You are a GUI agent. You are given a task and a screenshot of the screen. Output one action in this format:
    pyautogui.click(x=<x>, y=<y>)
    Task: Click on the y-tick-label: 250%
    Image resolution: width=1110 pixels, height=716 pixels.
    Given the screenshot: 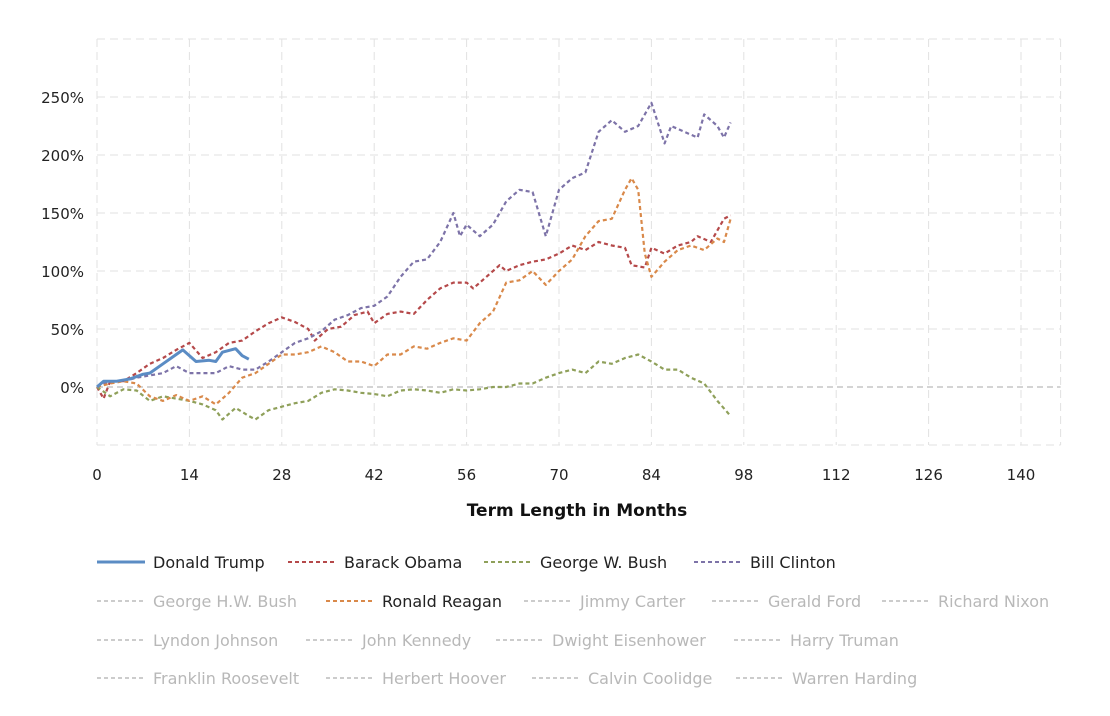 What is the action you would take?
    pyautogui.click(x=62, y=98)
    